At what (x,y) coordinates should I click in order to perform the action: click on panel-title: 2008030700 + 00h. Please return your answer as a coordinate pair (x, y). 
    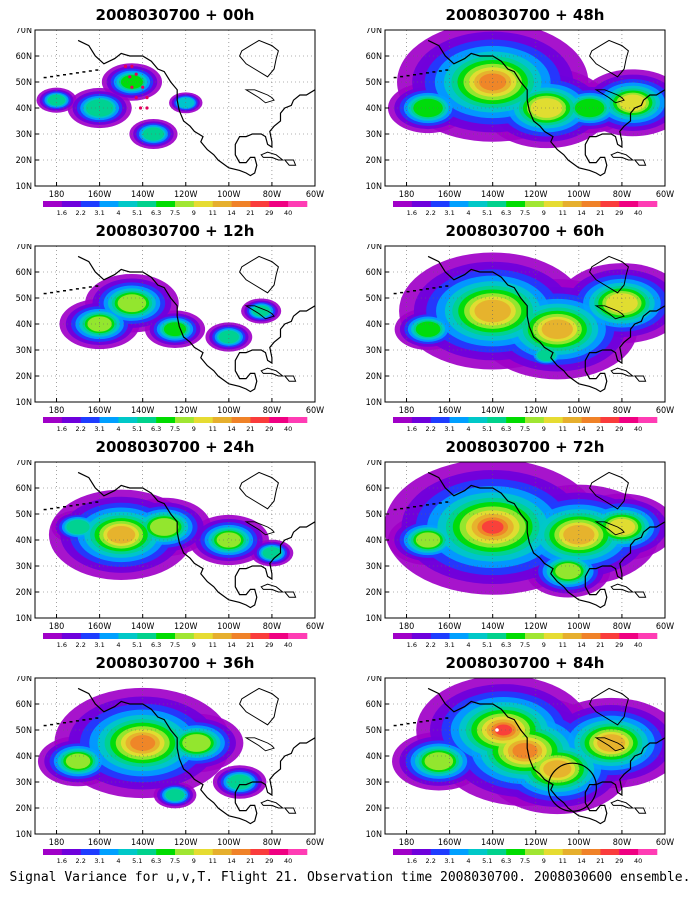
    Looking at the image, I should click on (175, 15).